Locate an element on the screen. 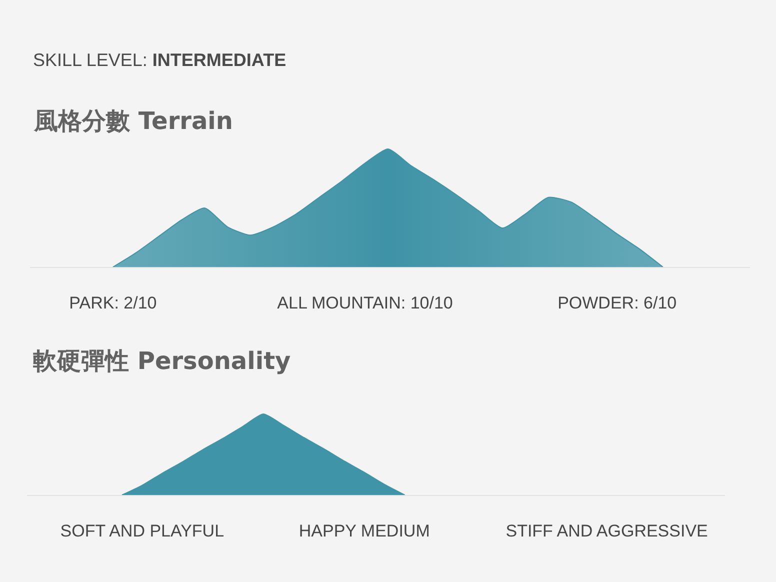  x-tick-label: POWDER: 6/10 is located at coordinates (617, 302).